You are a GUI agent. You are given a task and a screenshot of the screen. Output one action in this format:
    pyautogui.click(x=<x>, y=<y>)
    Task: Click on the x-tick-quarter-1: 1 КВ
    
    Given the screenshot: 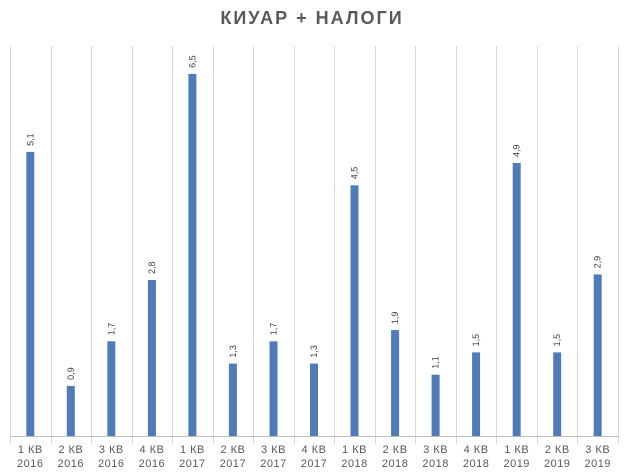 What is the action you would take?
    pyautogui.click(x=30, y=450)
    